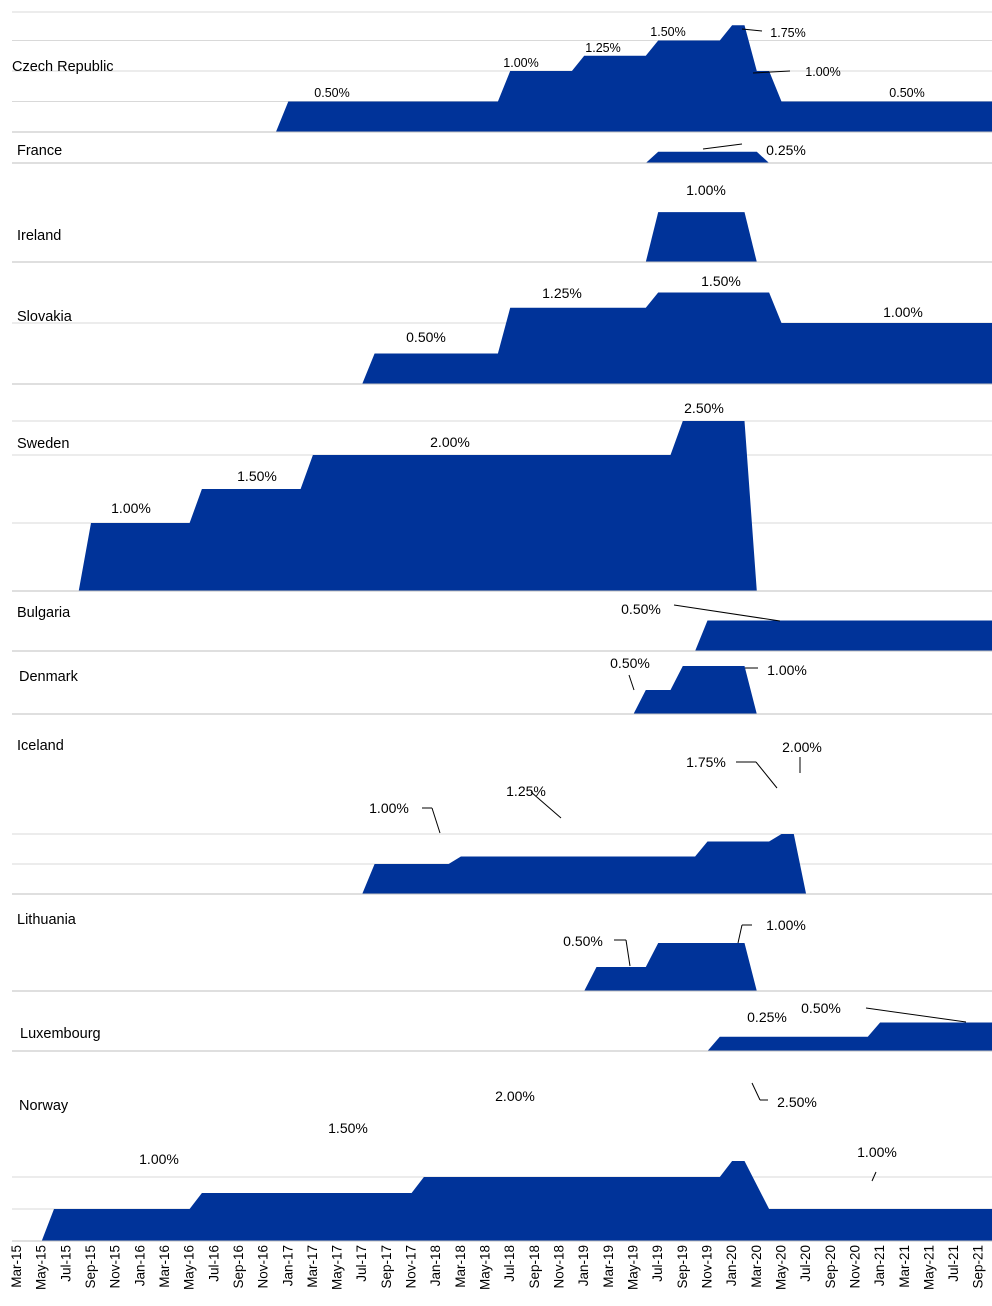  What do you see at coordinates (263, 1267) in the screenshot?
I see `x-tick-label: Nov-16` at bounding box center [263, 1267].